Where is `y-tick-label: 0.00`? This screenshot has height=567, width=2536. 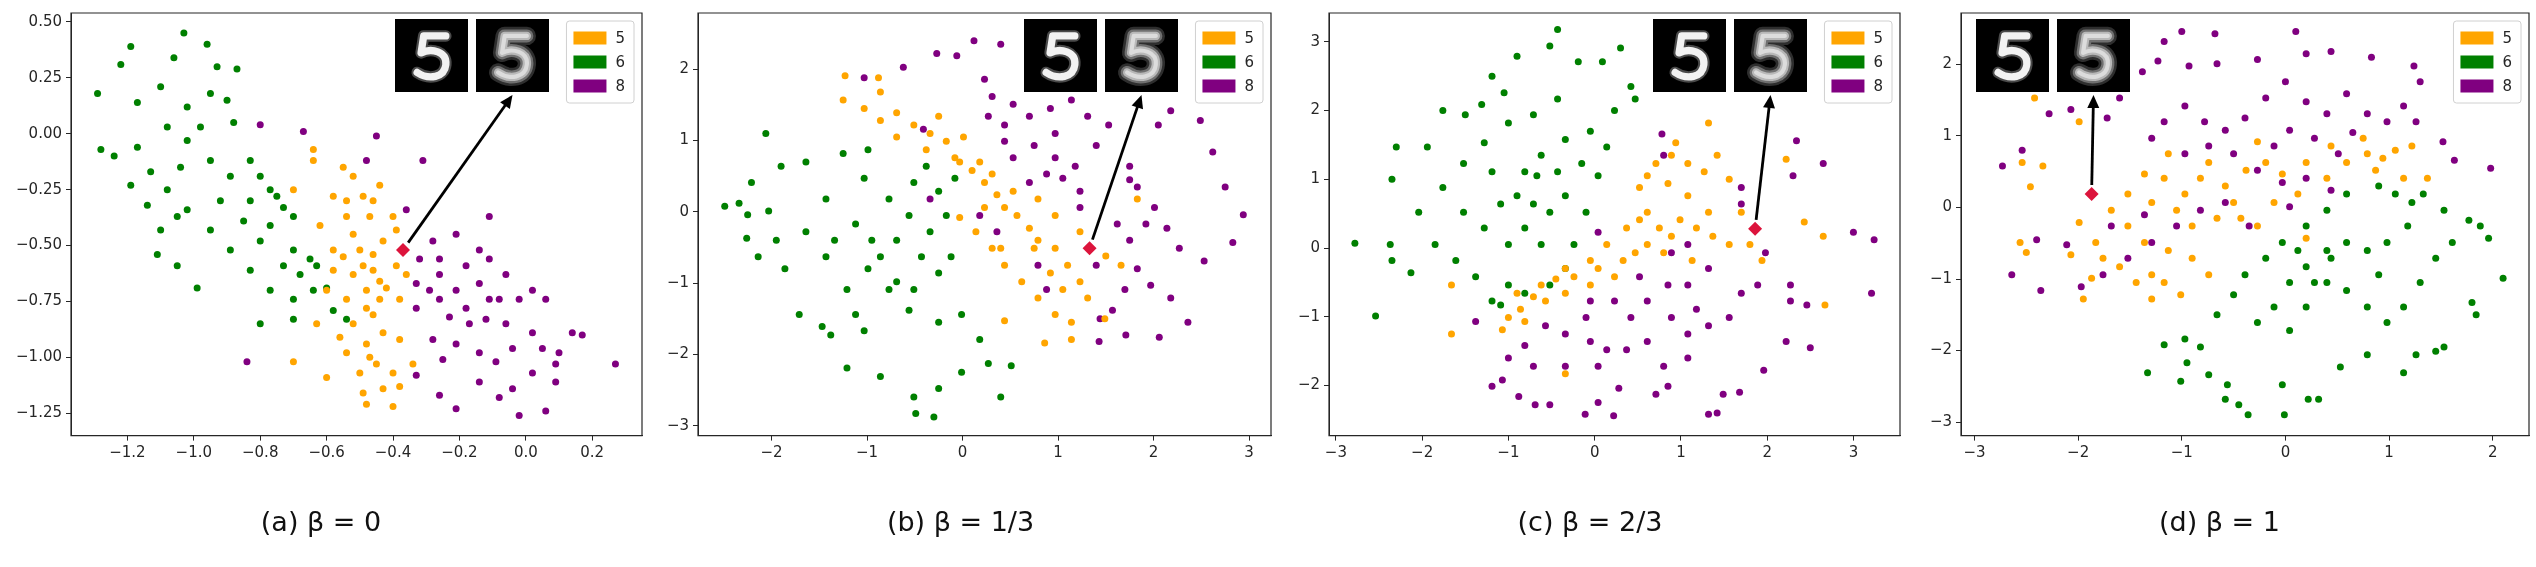
y-tick-label: 0.00 is located at coordinates (45, 132).